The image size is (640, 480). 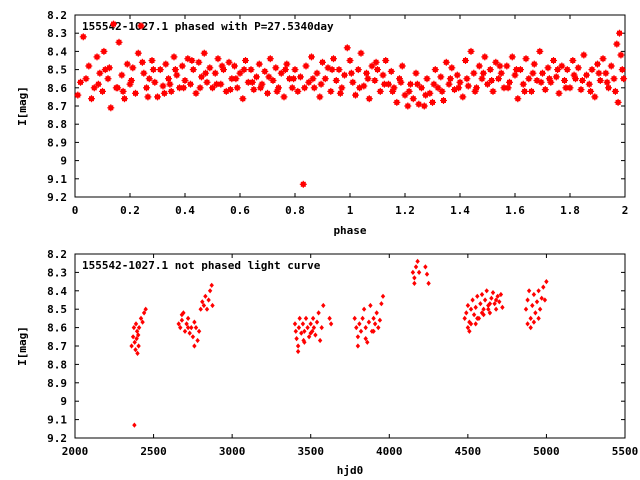 What do you see at coordinates (75, 210) in the screenshot?
I see `phased-x-tick-label: 0` at bounding box center [75, 210].